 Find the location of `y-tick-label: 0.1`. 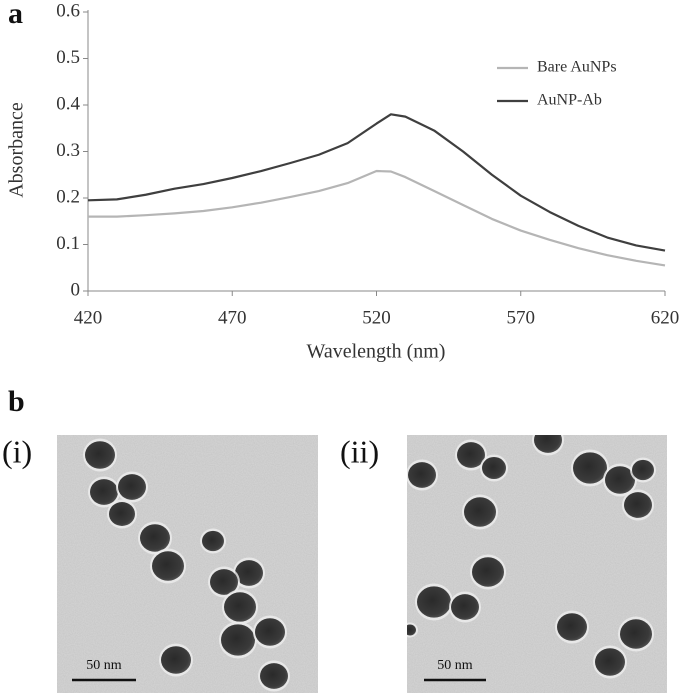

y-tick-label: 0.1 is located at coordinates (68, 243).